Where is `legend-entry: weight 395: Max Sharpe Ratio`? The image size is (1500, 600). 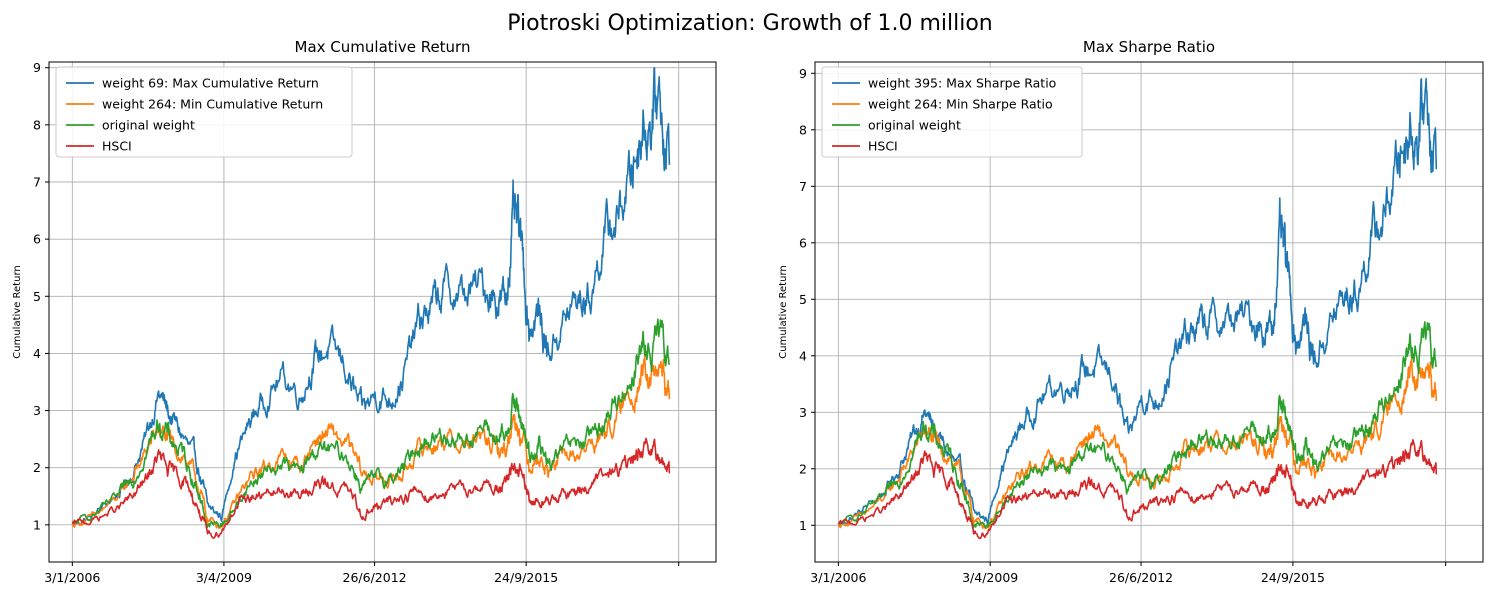
legend-entry: weight 395: Max Sharpe Ratio is located at coordinates (962, 83).